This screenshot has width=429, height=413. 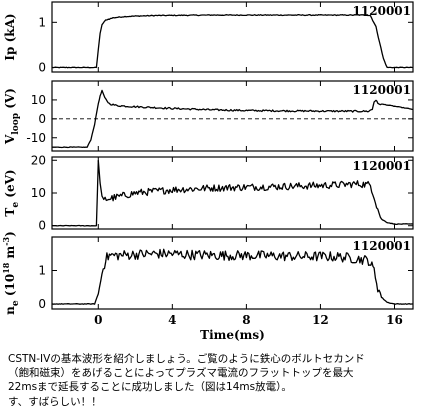 I want to click on caption-line-3: 22msまで延長することに成功しました（図は14ms放電）。, so click(x=150, y=387).